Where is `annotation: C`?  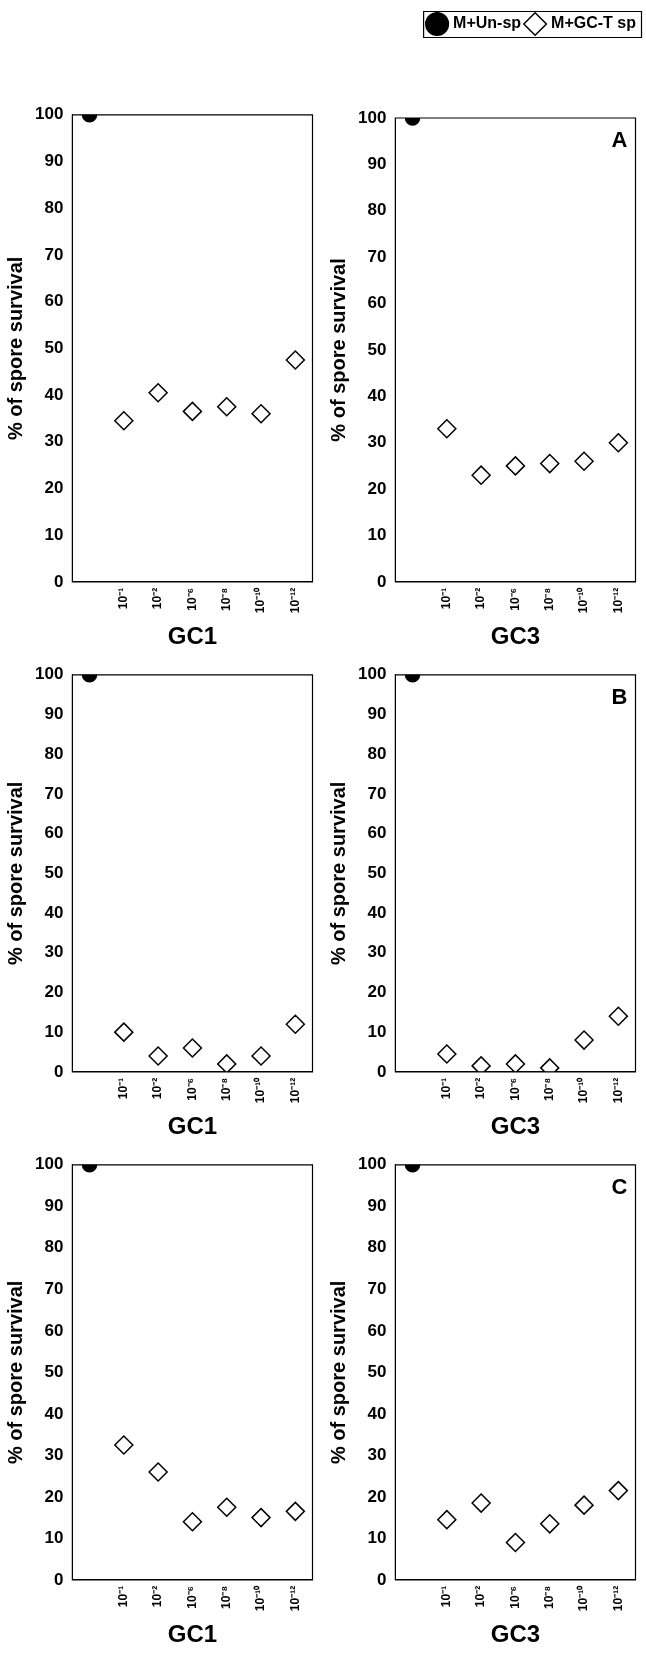 annotation: C is located at coordinates (619, 1186).